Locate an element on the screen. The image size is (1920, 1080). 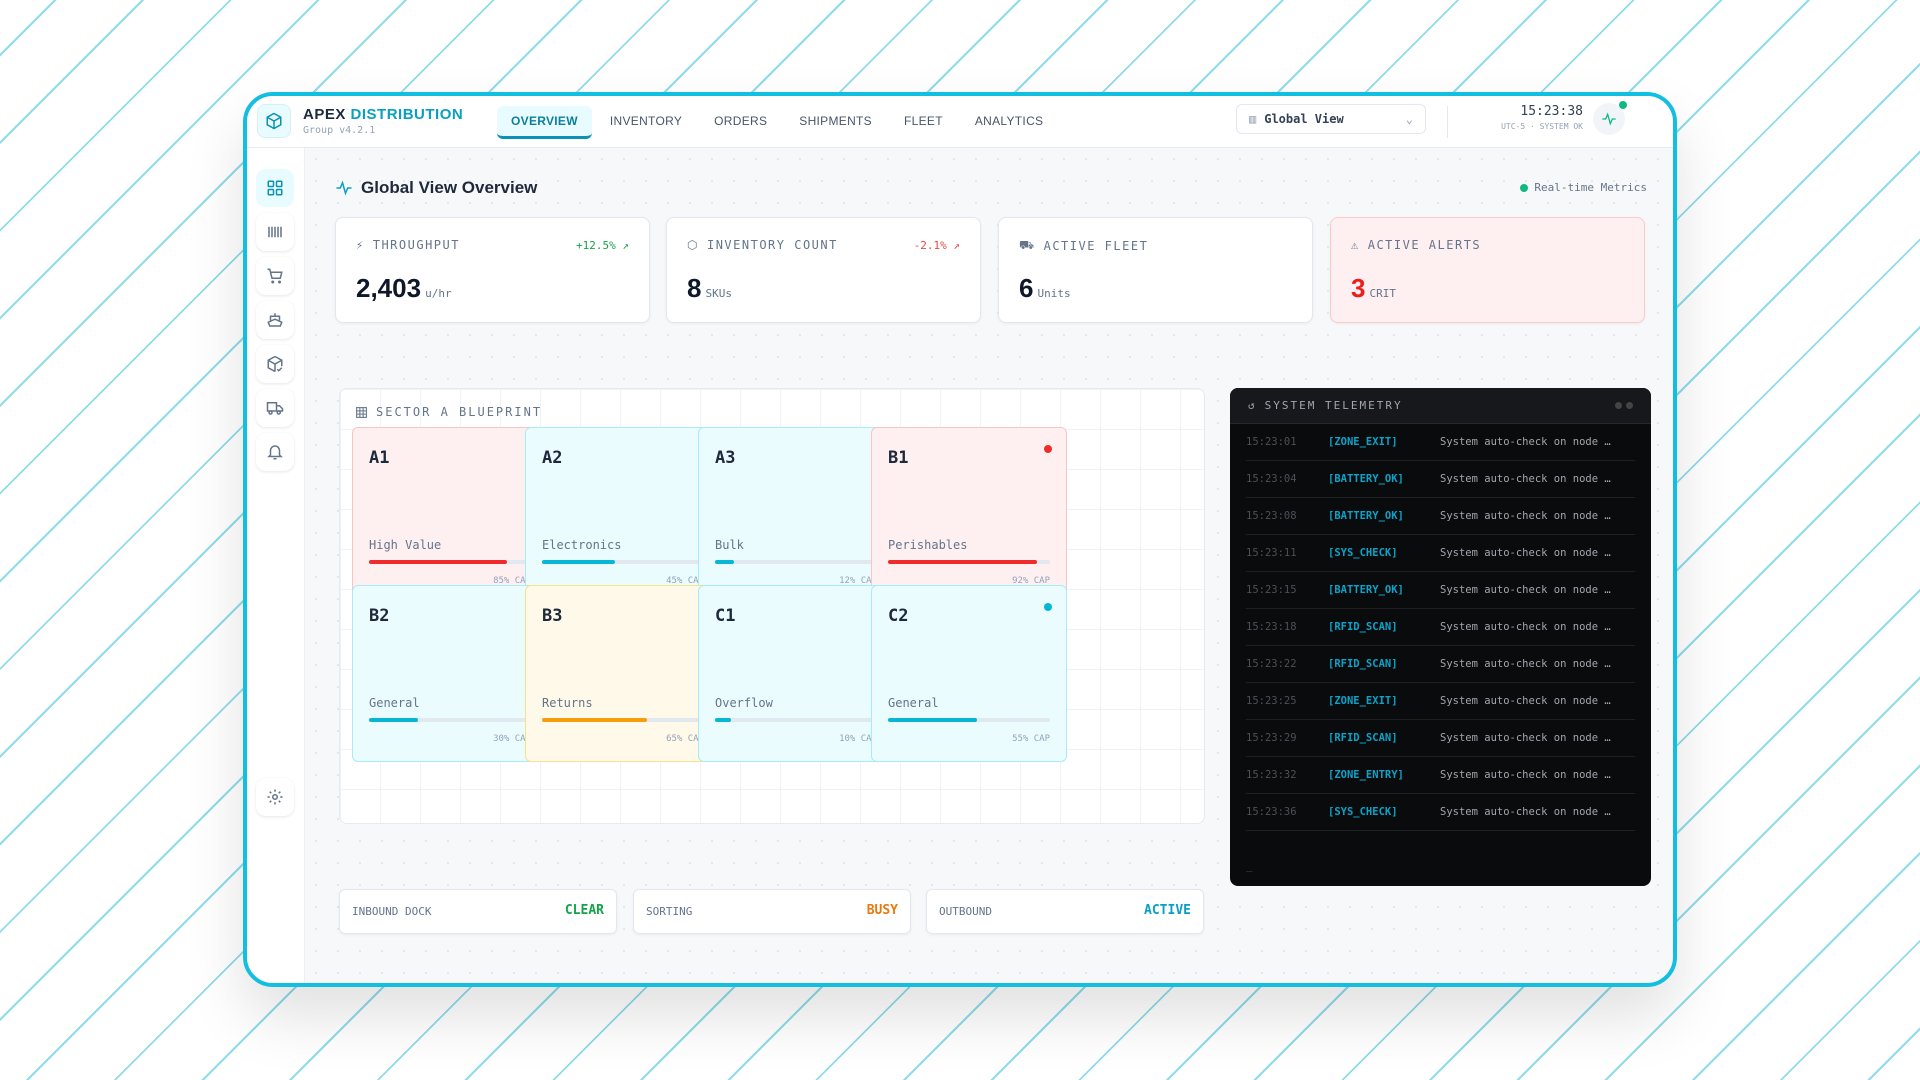
barcode-icon is located at coordinates (275, 232).